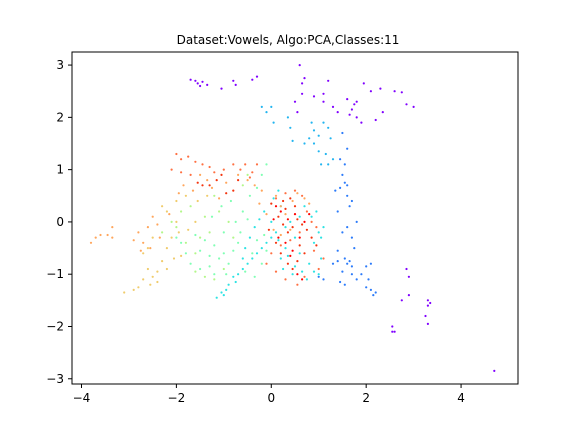 The image size is (576, 432). What do you see at coordinates (177, 398) in the screenshot?
I see `x-tick-label: −2` at bounding box center [177, 398].